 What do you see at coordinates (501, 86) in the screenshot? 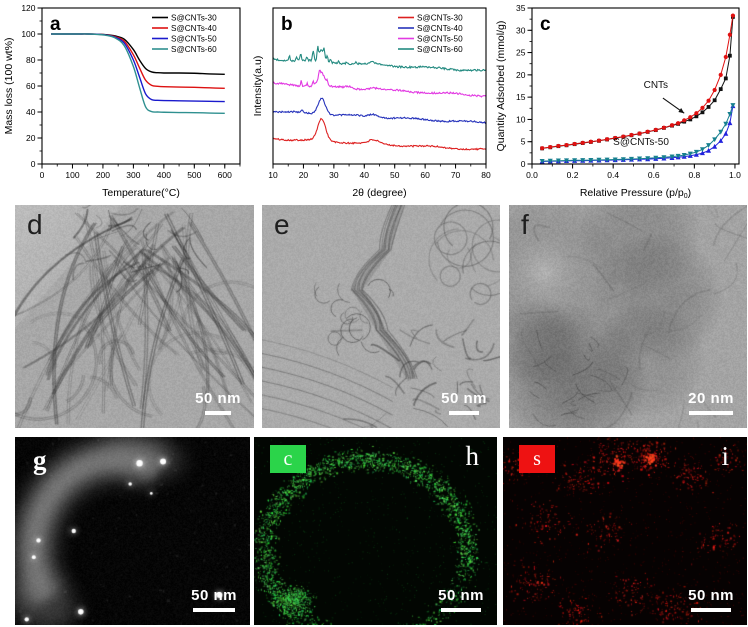
I see `svg-text: Quantity Adsorbed (mmol/g)` at bounding box center [501, 86].